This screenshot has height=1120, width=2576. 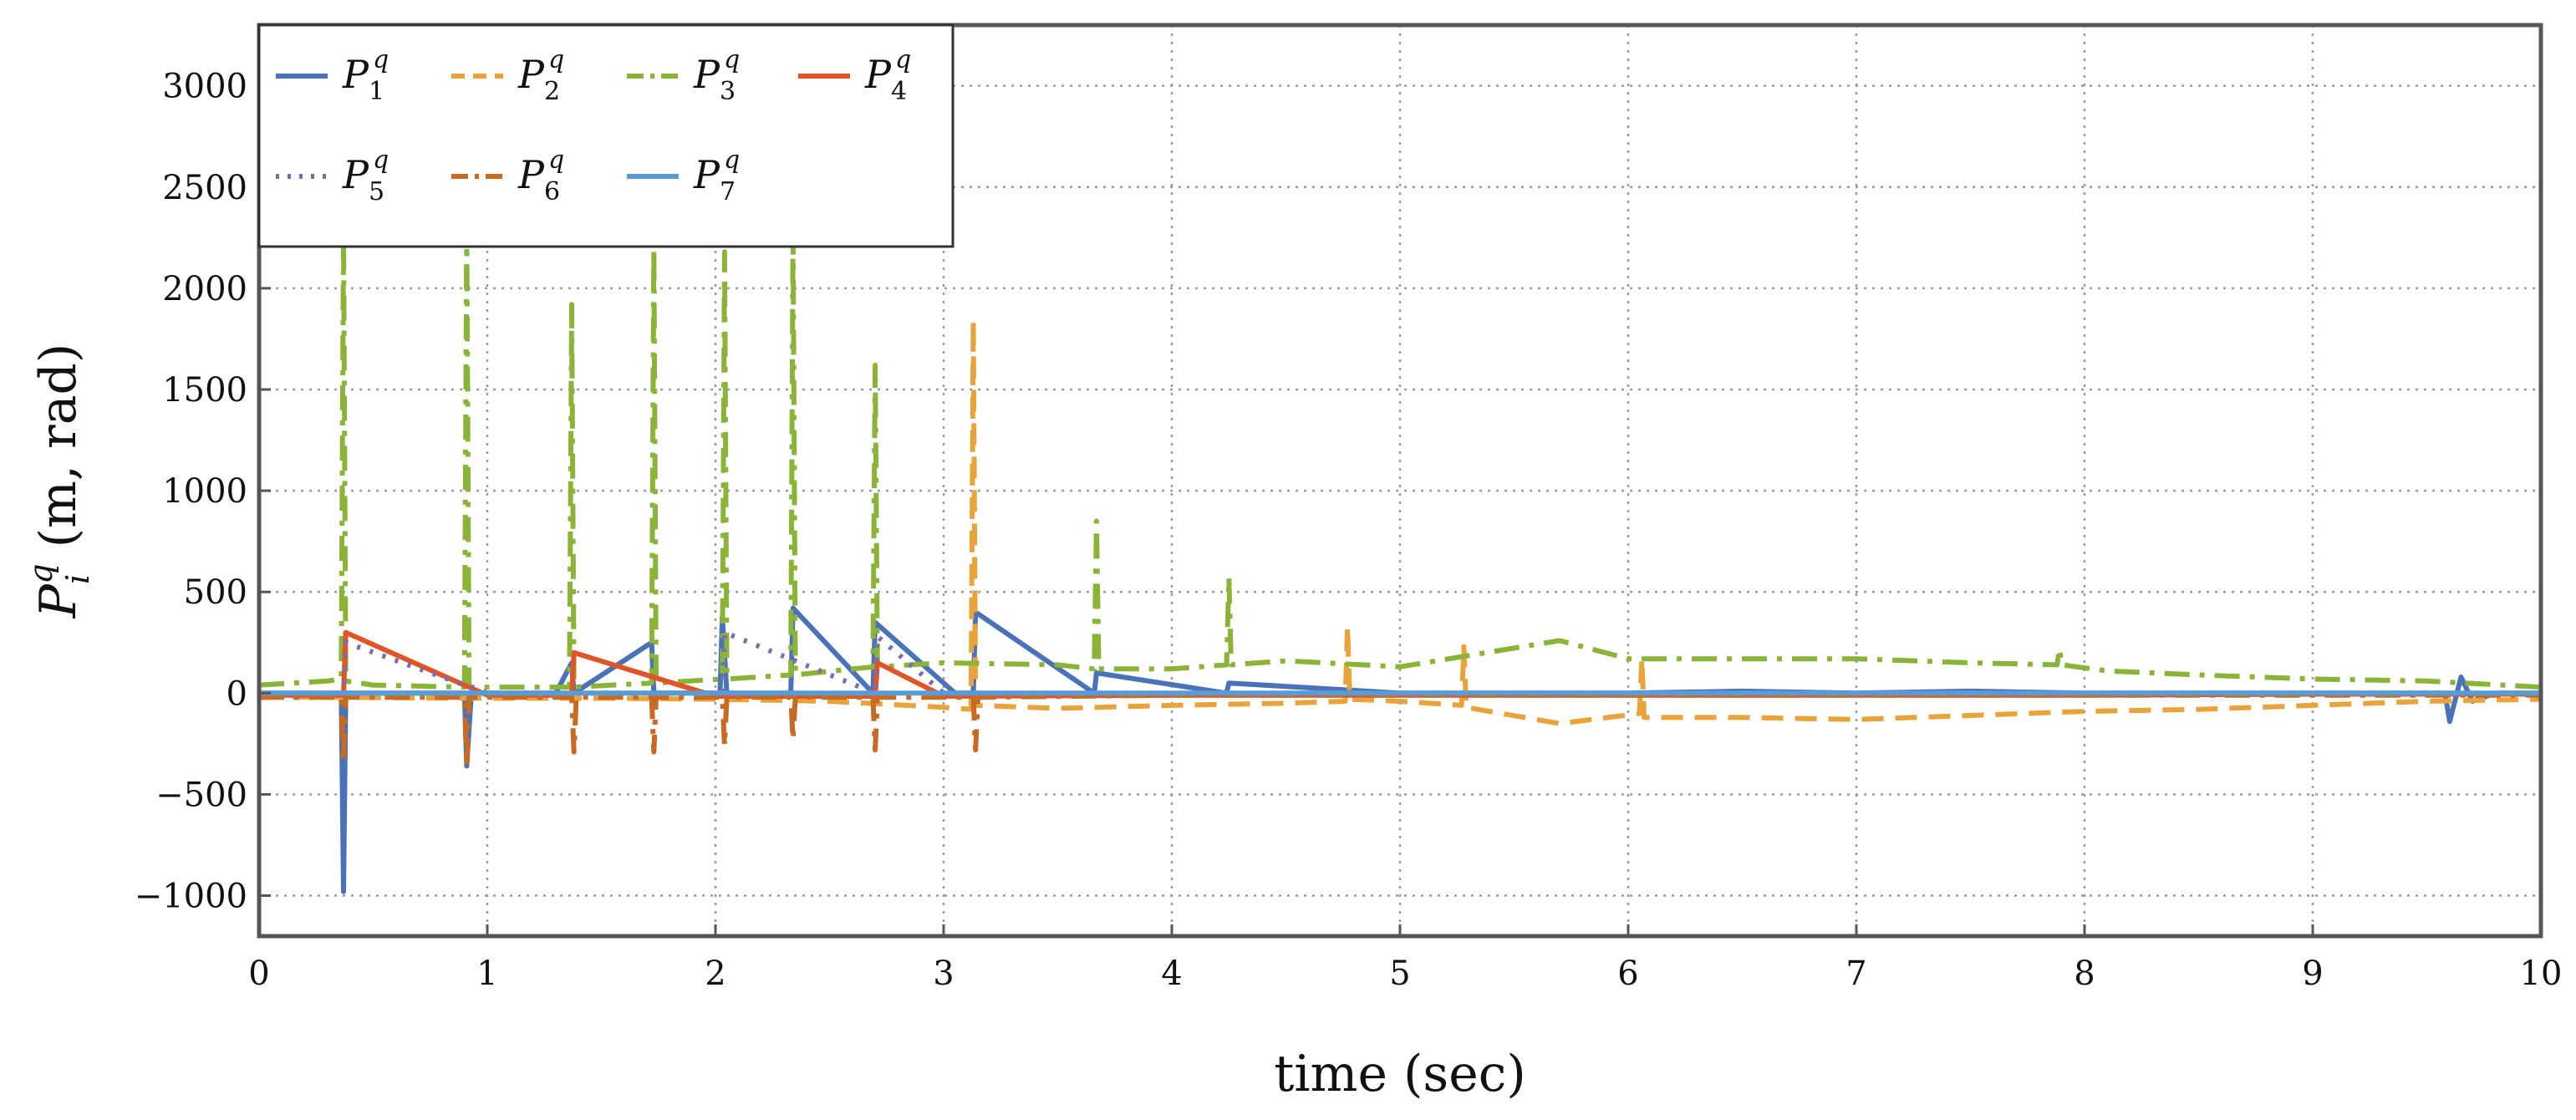 What do you see at coordinates (237, 694) in the screenshot?
I see `y-tick-label: 0` at bounding box center [237, 694].